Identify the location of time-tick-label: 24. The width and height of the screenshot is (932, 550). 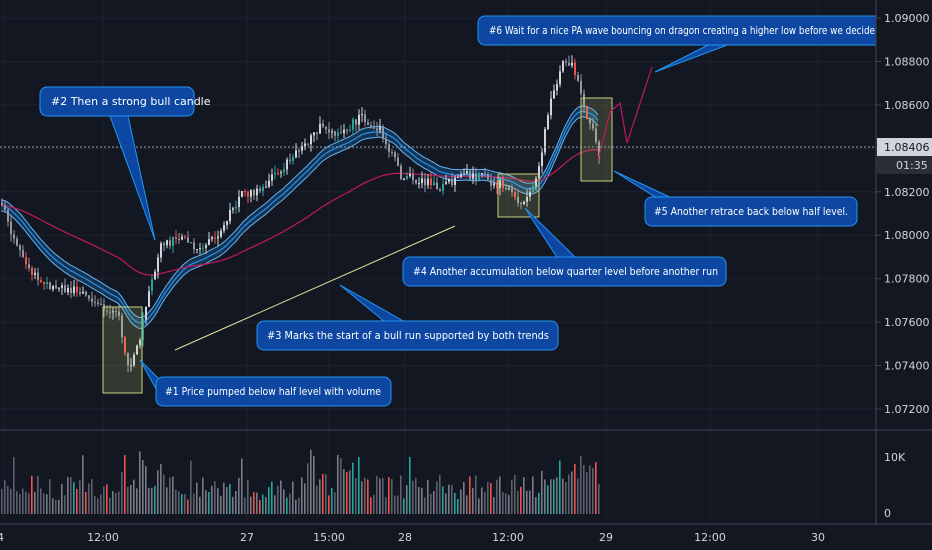
(2, 537).